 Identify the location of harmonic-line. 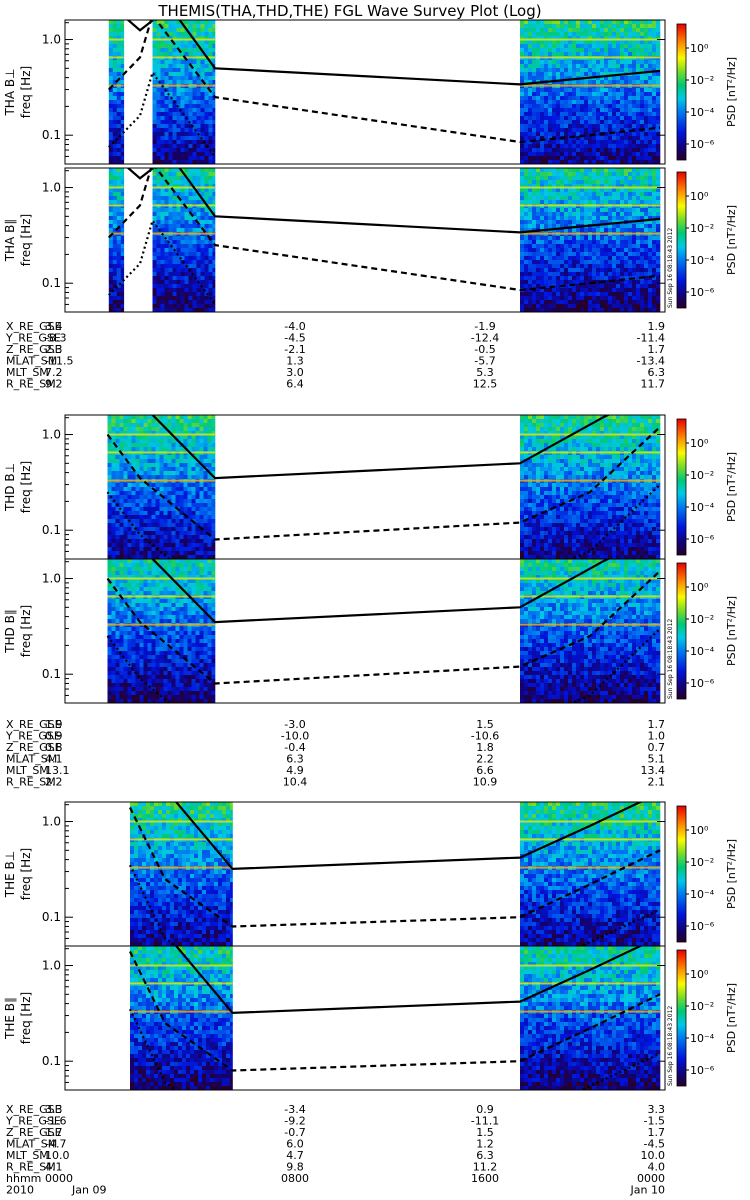
(183, 85).